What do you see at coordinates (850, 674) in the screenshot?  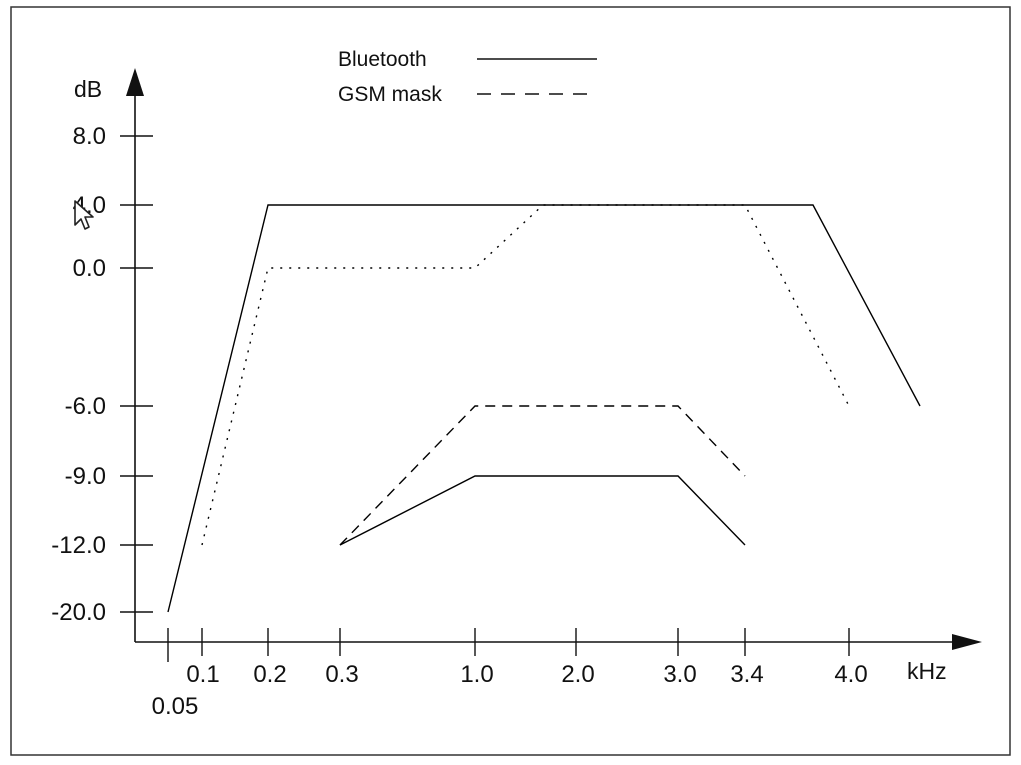 I see `x-tick-label: 4.0` at bounding box center [850, 674].